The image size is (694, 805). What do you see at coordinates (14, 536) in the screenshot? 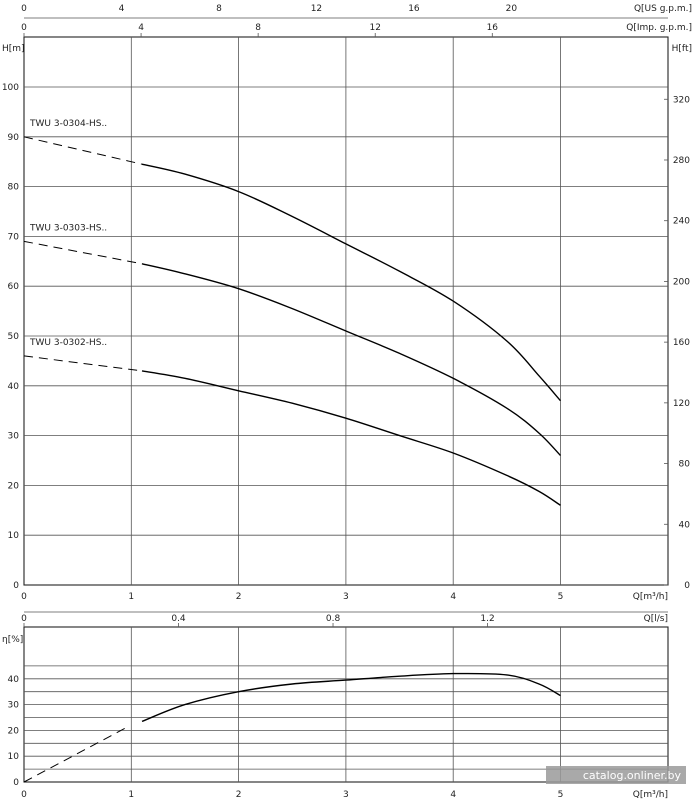
I see `head-y-tick-10: 10` at bounding box center [14, 536].